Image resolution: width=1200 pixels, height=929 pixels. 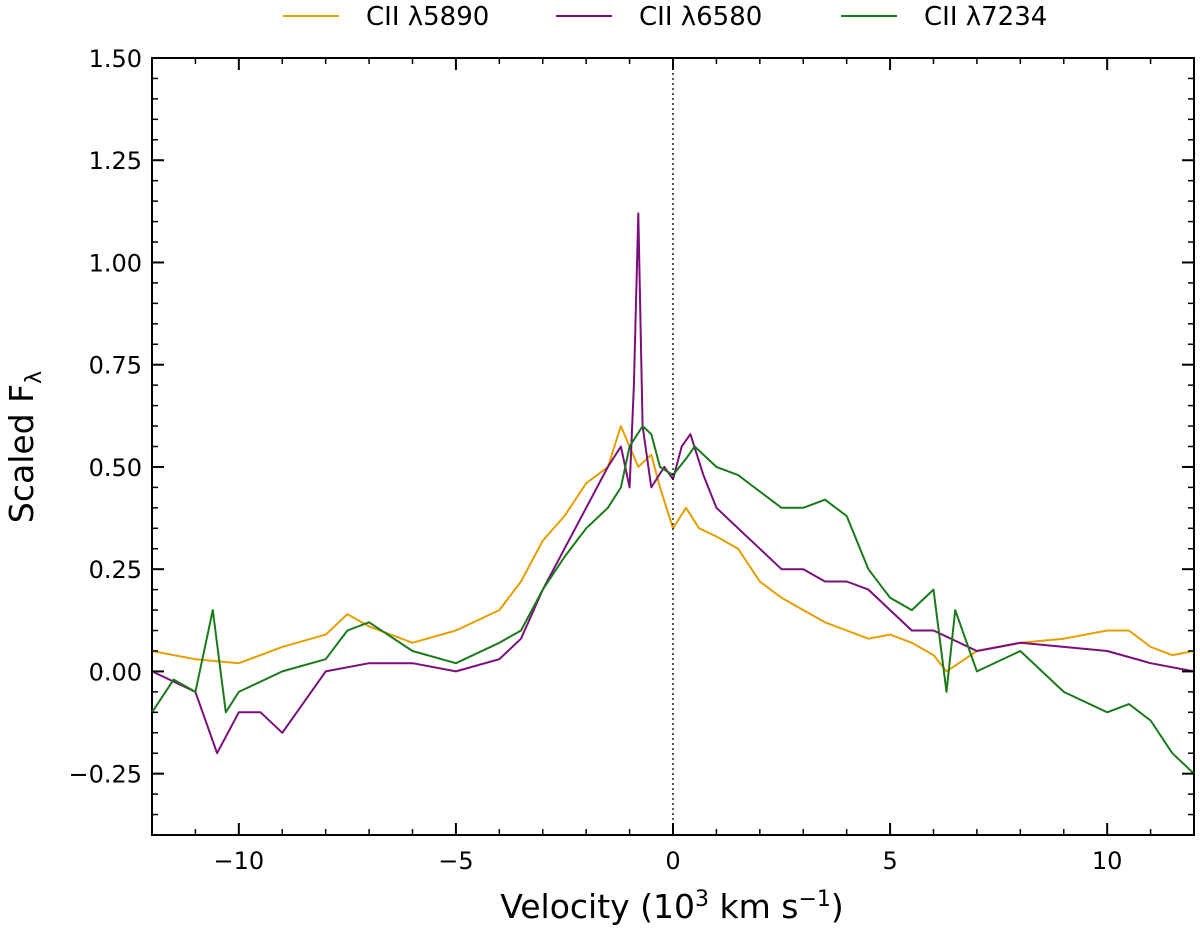 What do you see at coordinates (700, 17) in the screenshot?
I see `legend-label: CII λ6580` at bounding box center [700, 17].